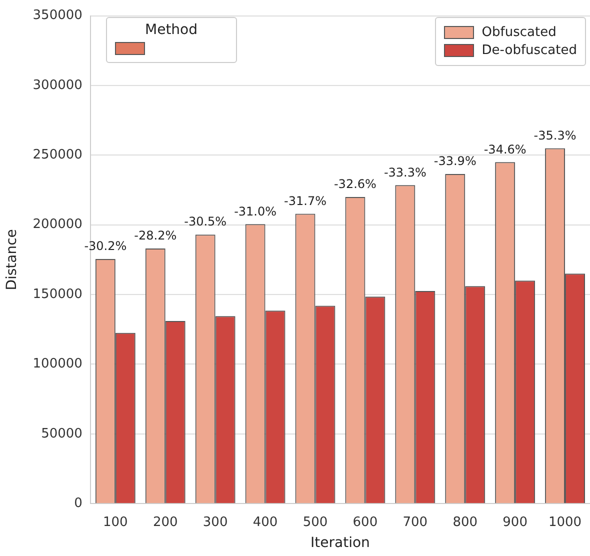 The height and width of the screenshot is (556, 590). I want to click on x-tick-label: 600, so click(365, 522).